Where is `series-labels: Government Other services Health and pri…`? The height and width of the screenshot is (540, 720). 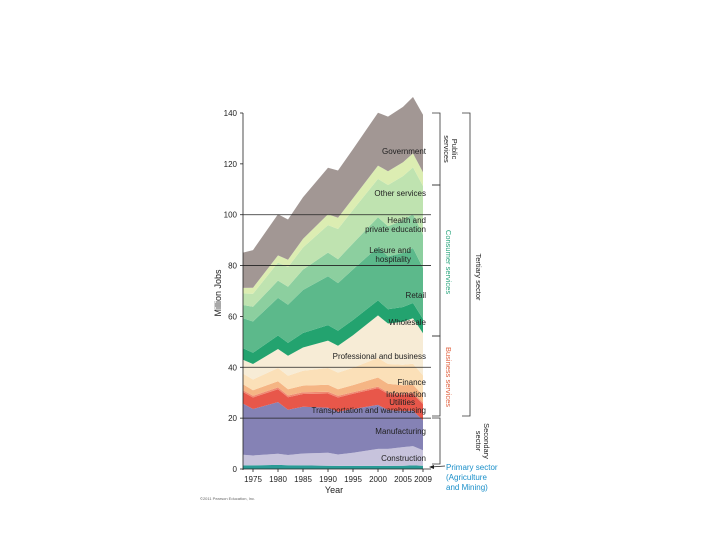
series-labels: Government Other services Health and pri… is located at coordinates (369, 305).